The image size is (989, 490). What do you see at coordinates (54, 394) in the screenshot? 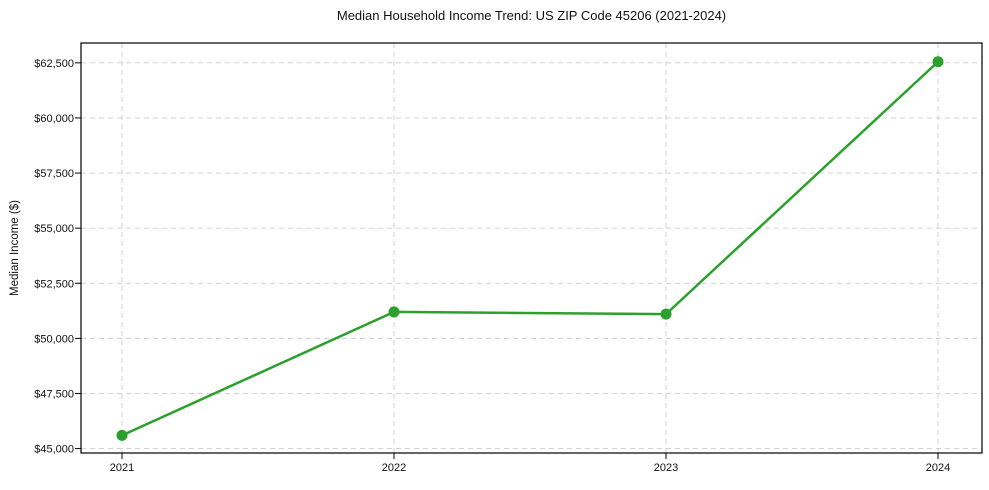
I see `y-tick-label: $47,500` at bounding box center [54, 394].